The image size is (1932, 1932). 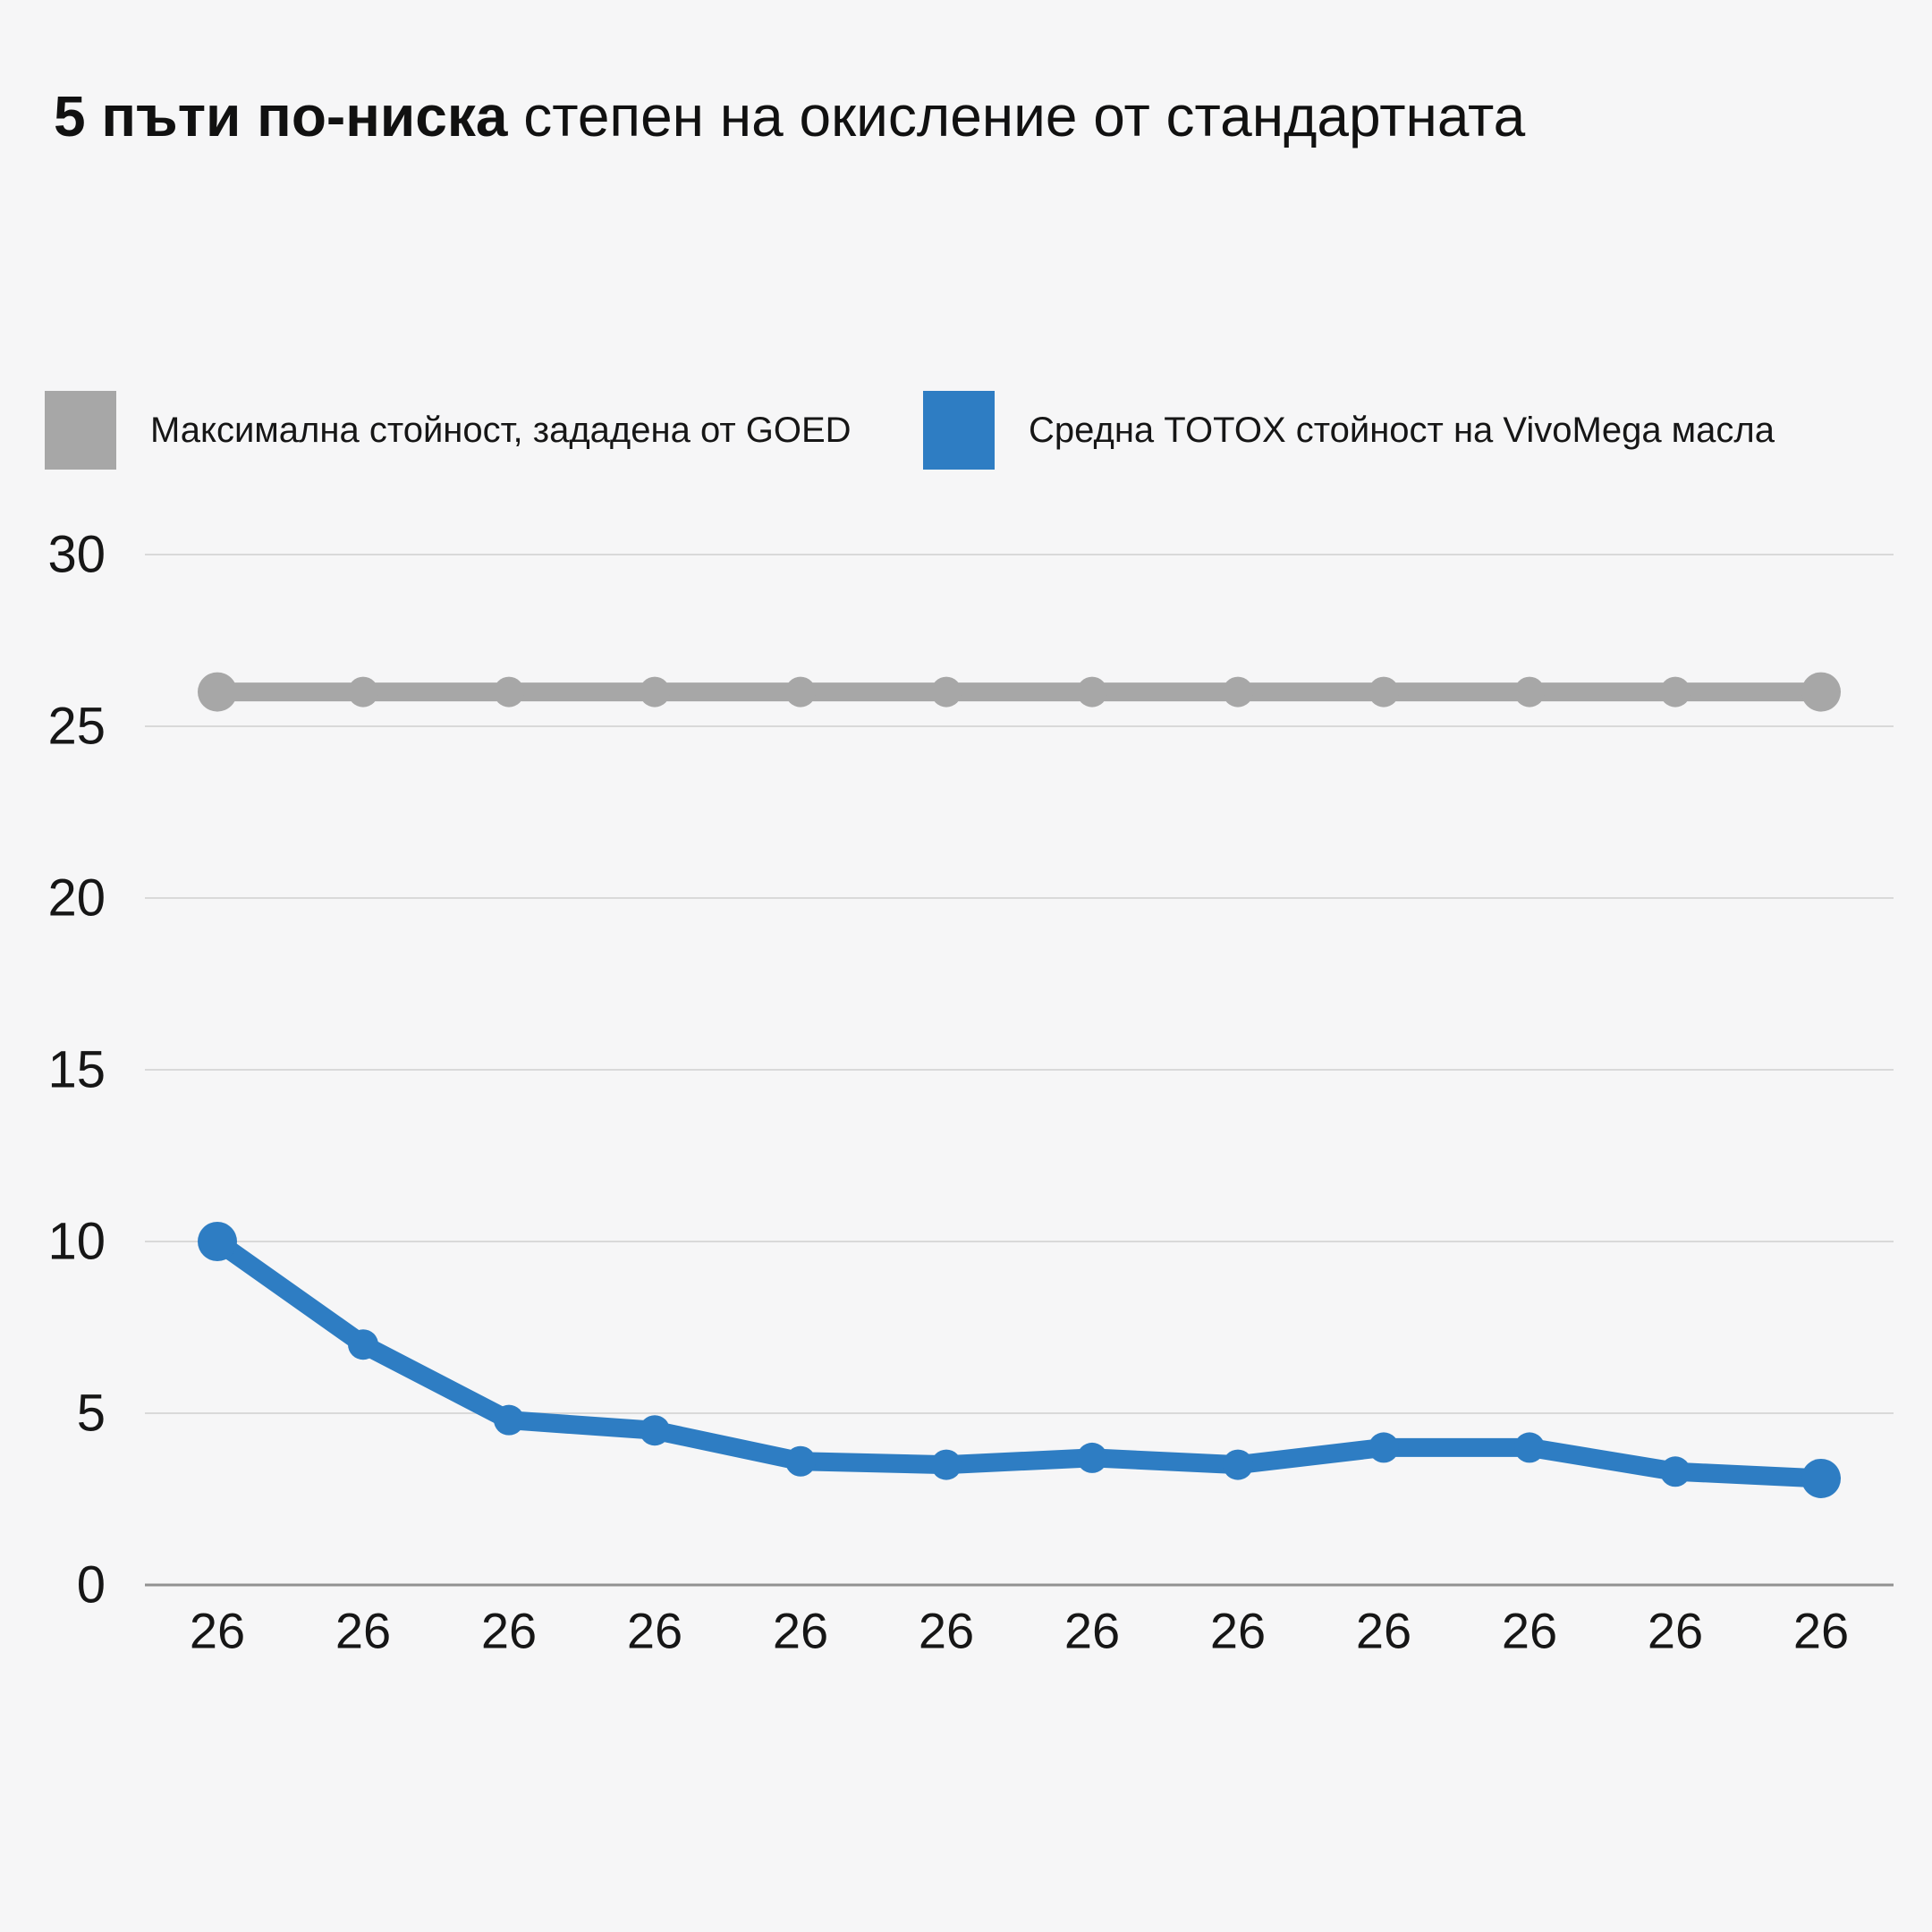 What do you see at coordinates (509, 1631) in the screenshot?
I see `x-tick-label-2: 26` at bounding box center [509, 1631].